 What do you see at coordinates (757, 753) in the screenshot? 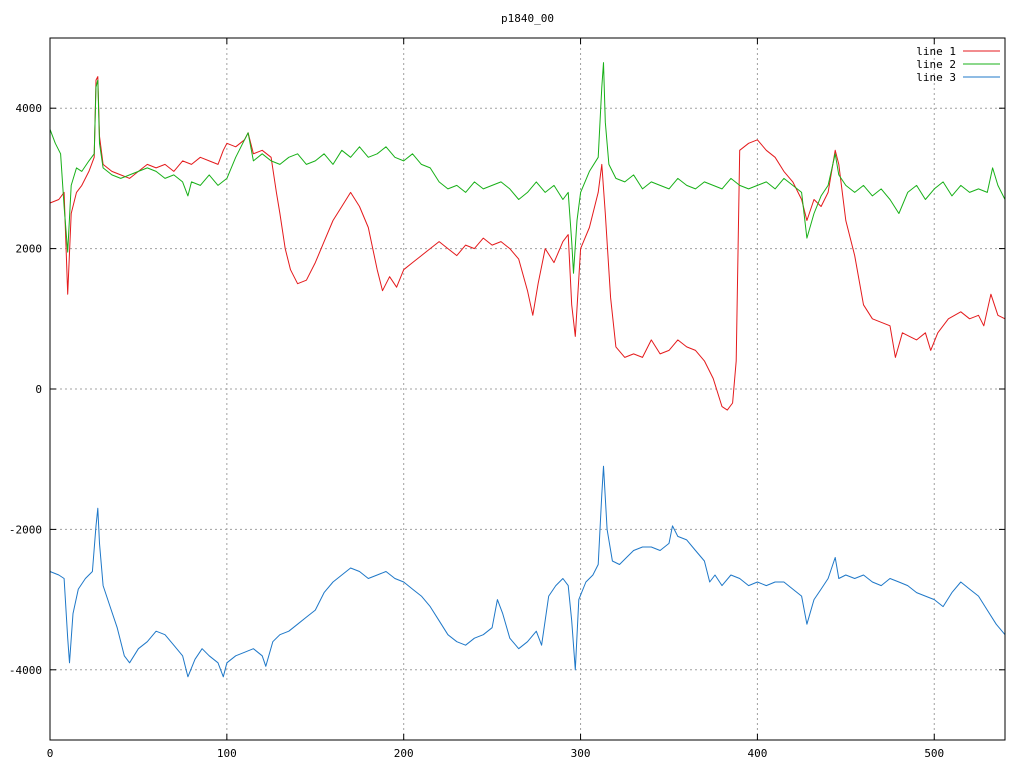
I see `x-tick-label: 400` at bounding box center [757, 753].